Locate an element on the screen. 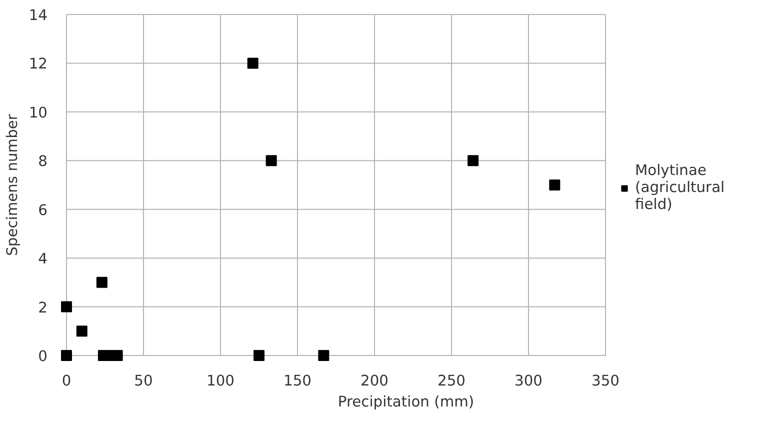 This screenshot has width=762, height=424. x-tick-label: 250 is located at coordinates (452, 381).